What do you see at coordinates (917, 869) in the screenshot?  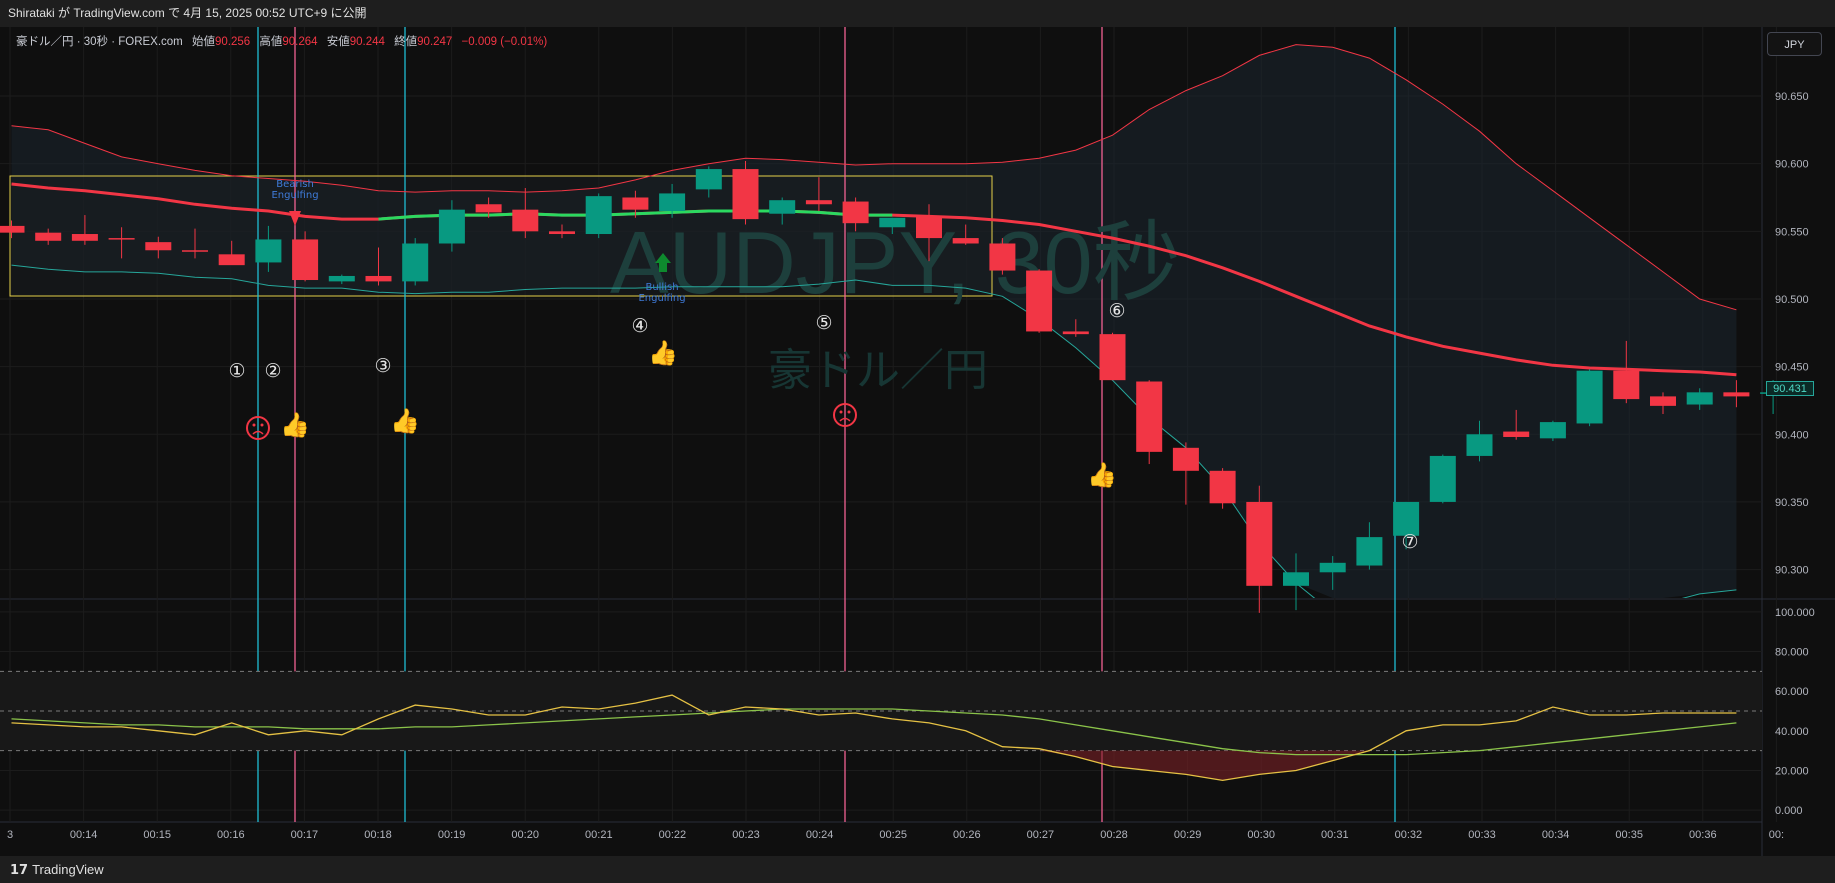 I see `footer: 𝟭𝟳 TradingView` at bounding box center [917, 869].